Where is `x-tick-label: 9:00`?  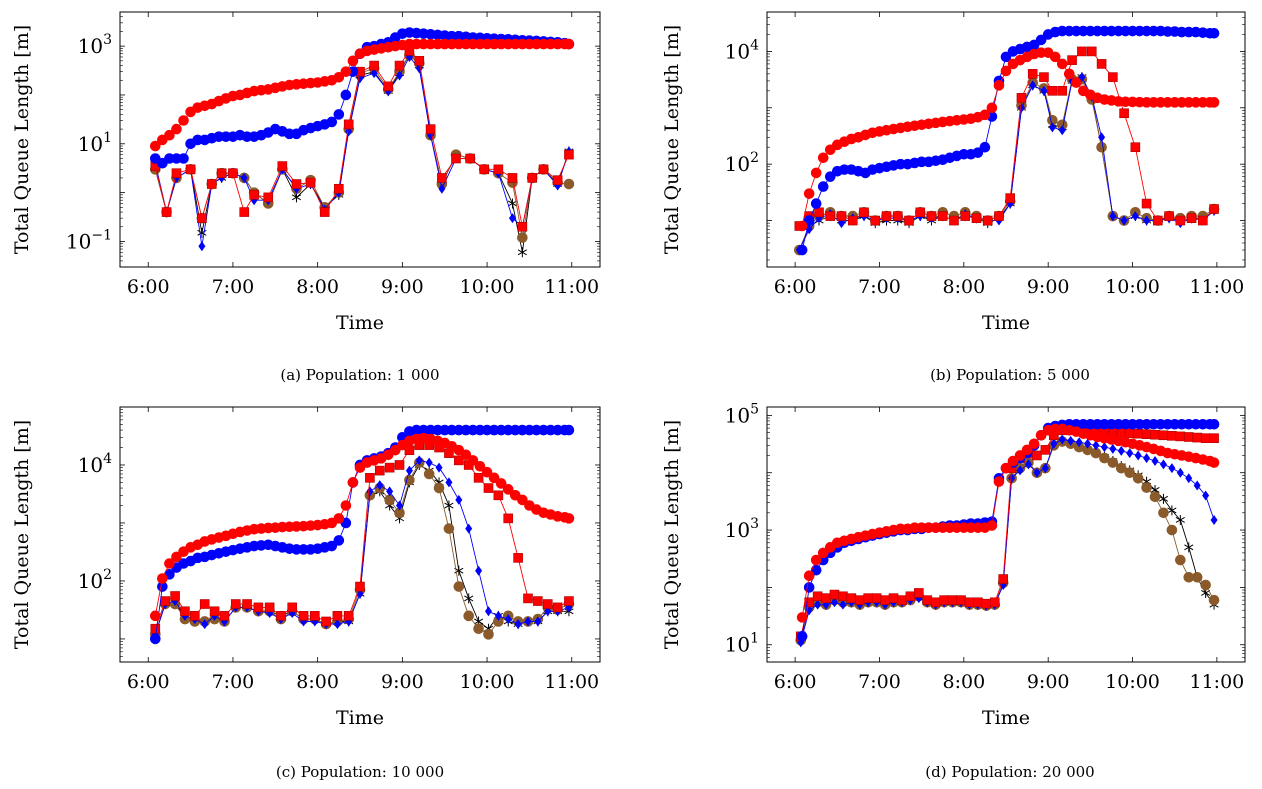
x-tick-label: 9:00 is located at coordinates (1048, 682).